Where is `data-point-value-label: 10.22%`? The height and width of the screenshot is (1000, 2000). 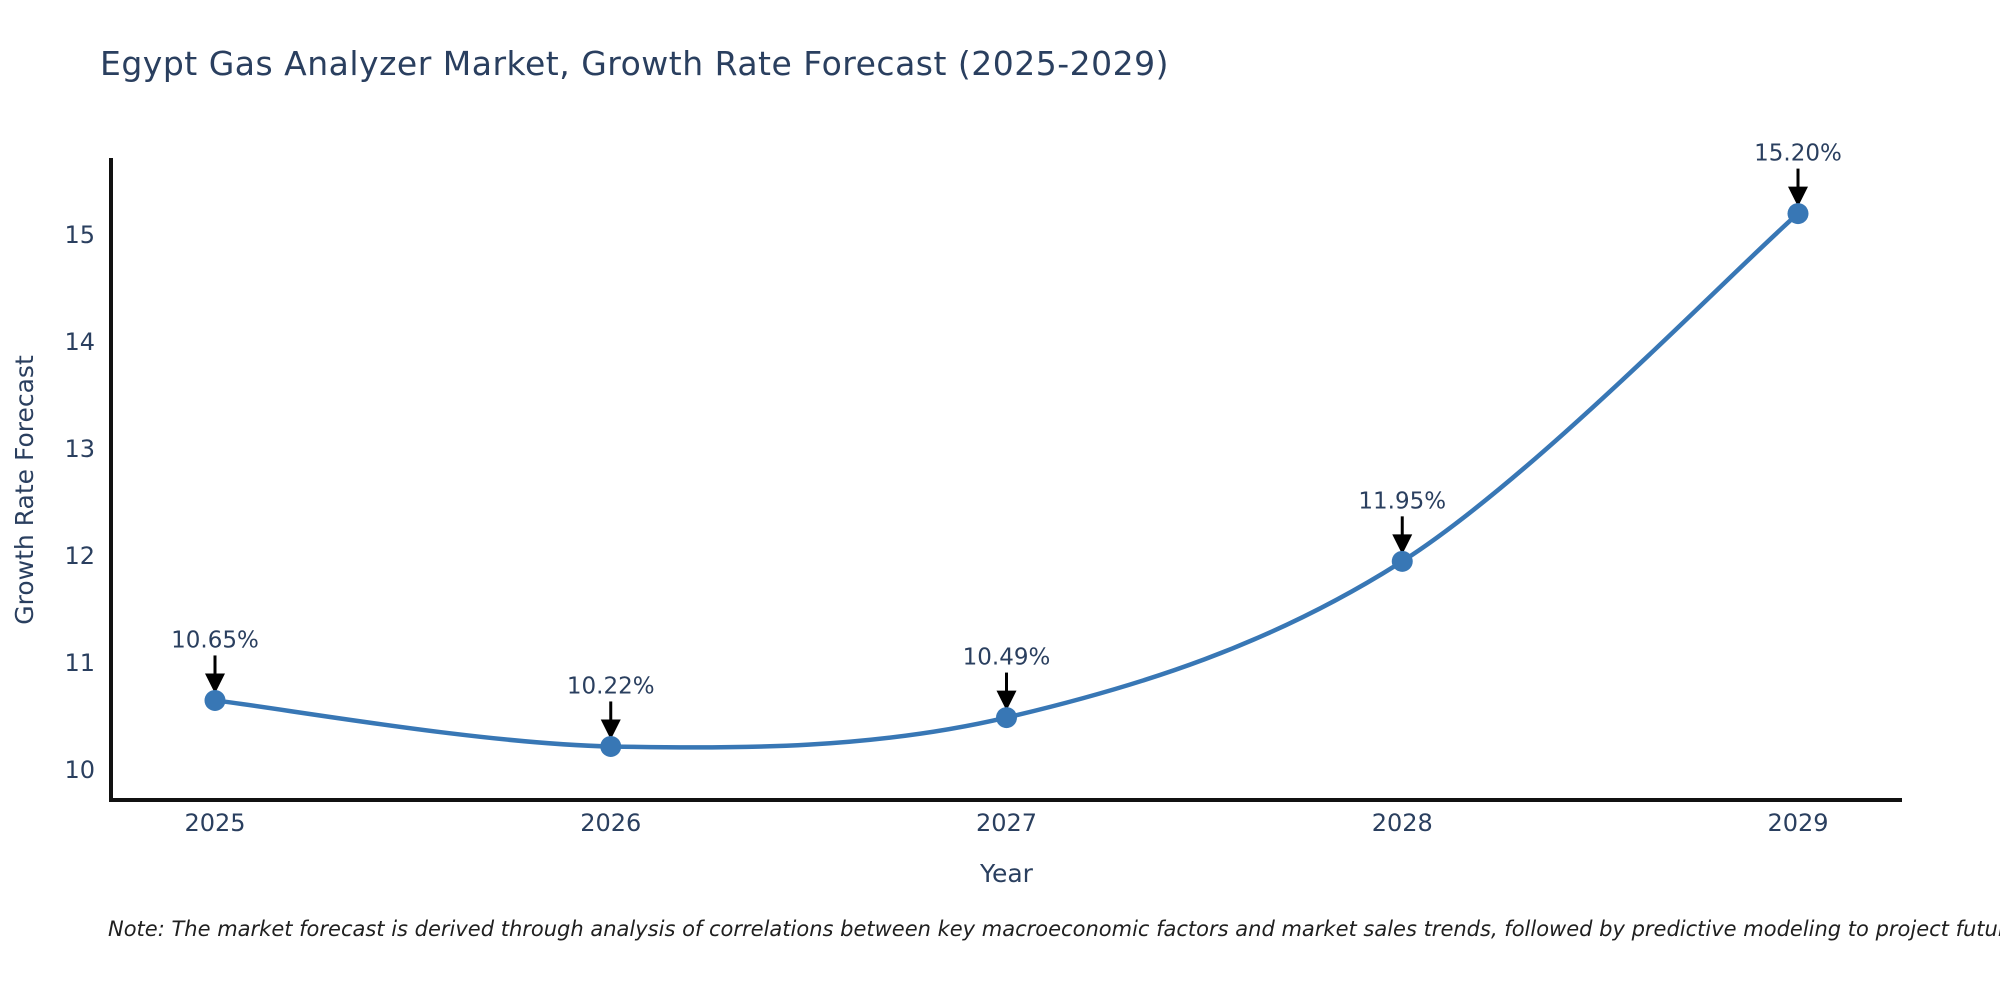 data-point-value-label: 10.22% is located at coordinates (611, 686).